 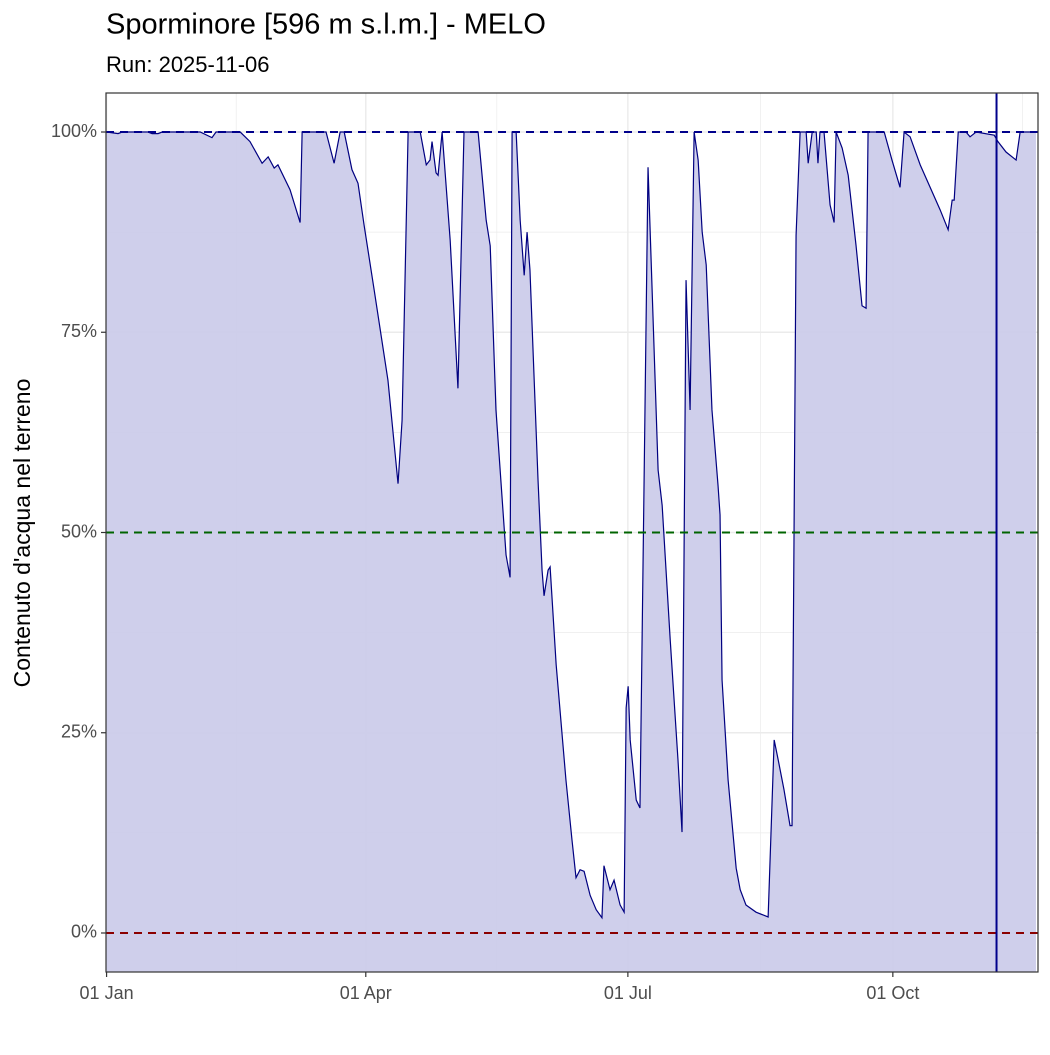 What do you see at coordinates (628, 993) in the screenshot?
I see `x-tick-label: 01 Jul` at bounding box center [628, 993].